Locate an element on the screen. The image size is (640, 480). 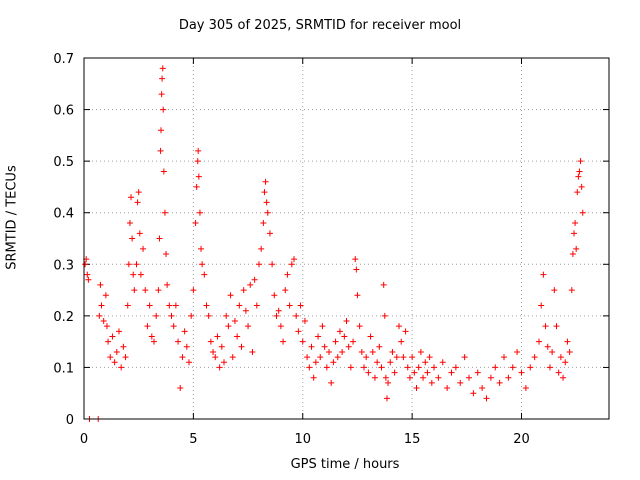
y-tick-label: 0 is located at coordinates (70, 420).